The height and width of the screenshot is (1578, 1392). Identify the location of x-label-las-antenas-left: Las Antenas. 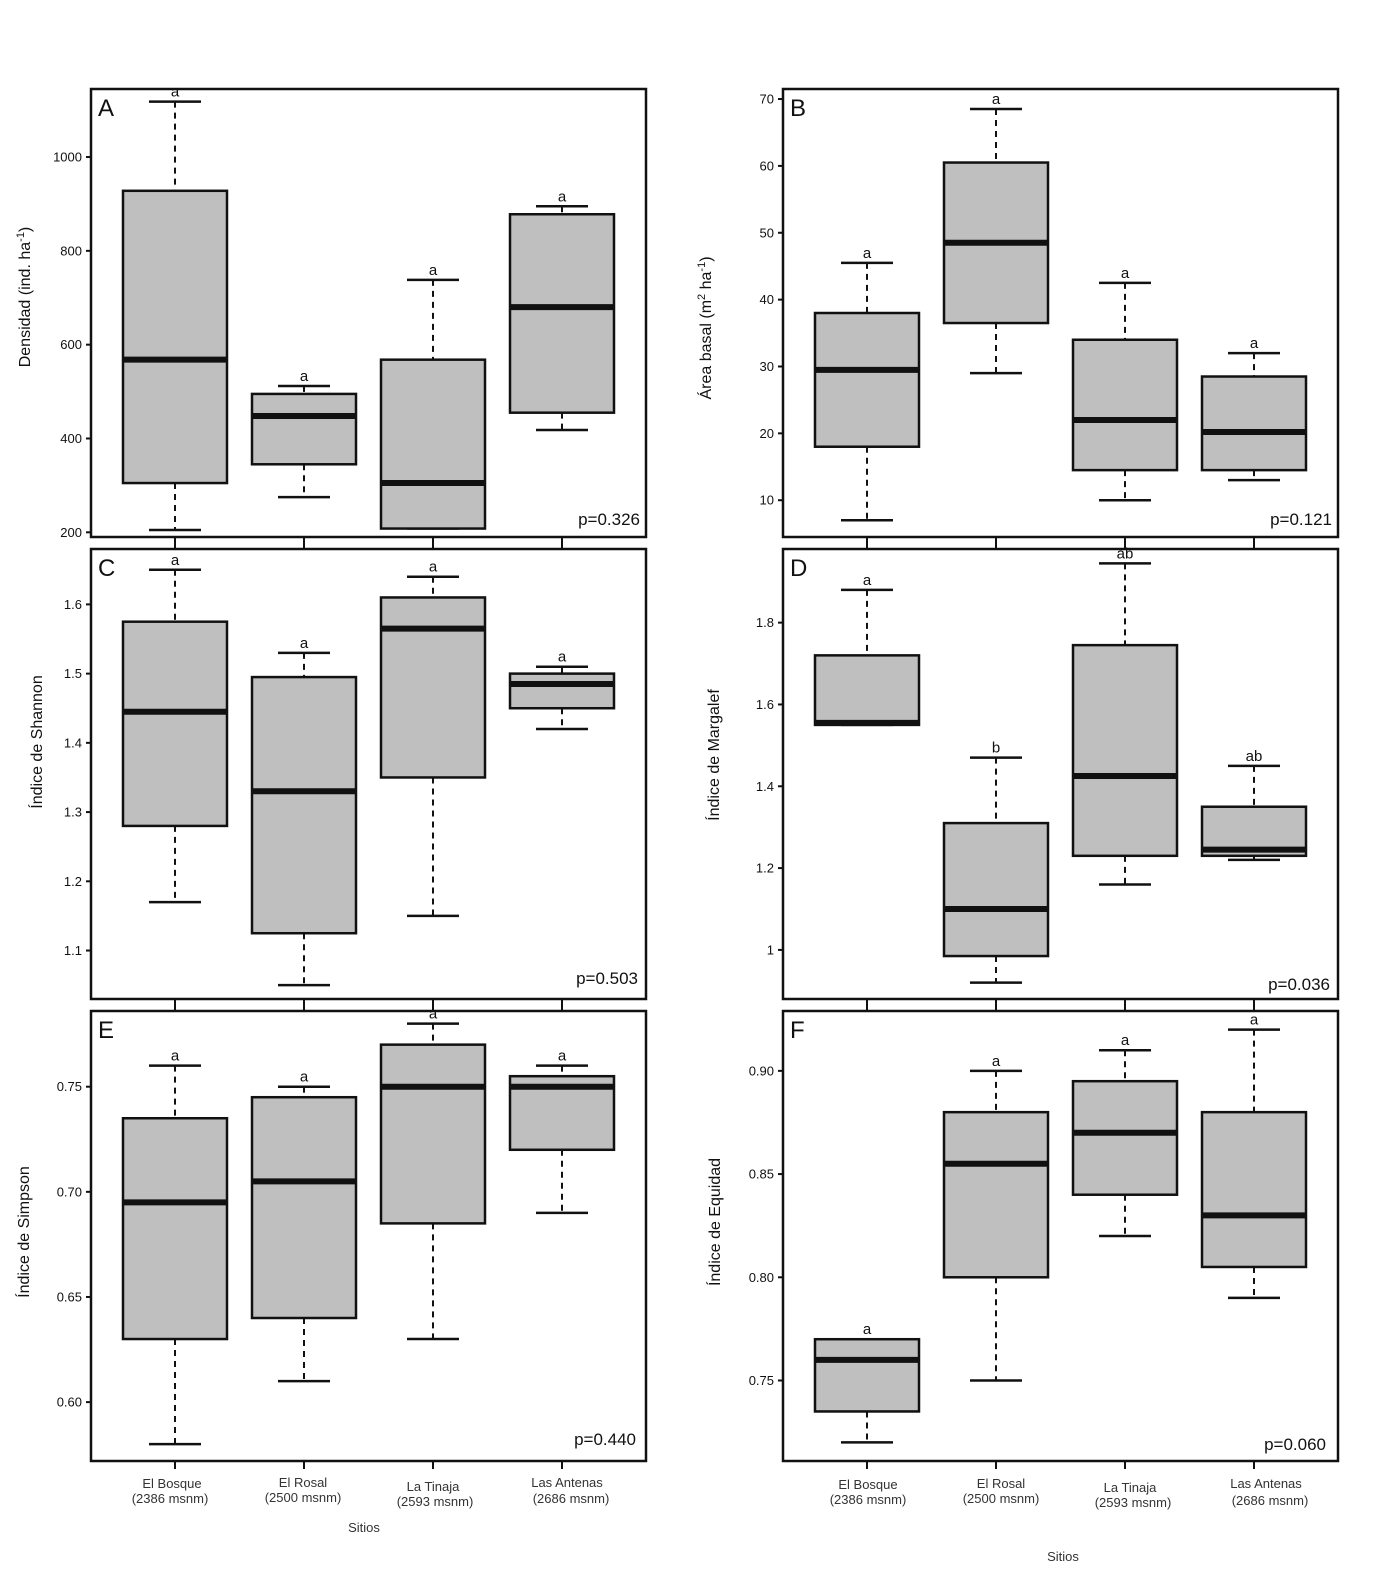
(567, 1482).